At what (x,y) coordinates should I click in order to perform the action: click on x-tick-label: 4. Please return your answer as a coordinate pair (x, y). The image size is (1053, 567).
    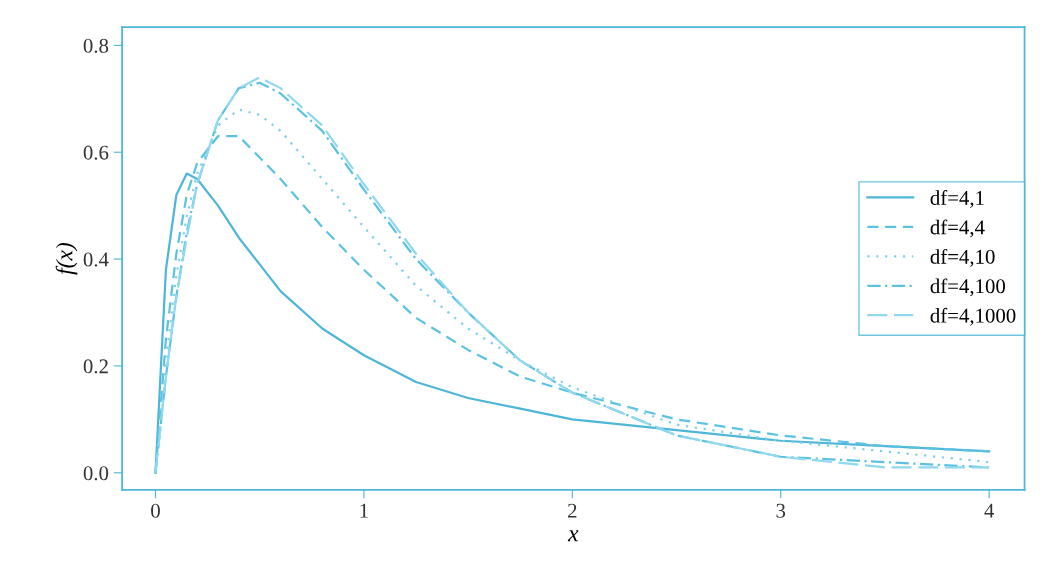
    Looking at the image, I should click on (989, 510).